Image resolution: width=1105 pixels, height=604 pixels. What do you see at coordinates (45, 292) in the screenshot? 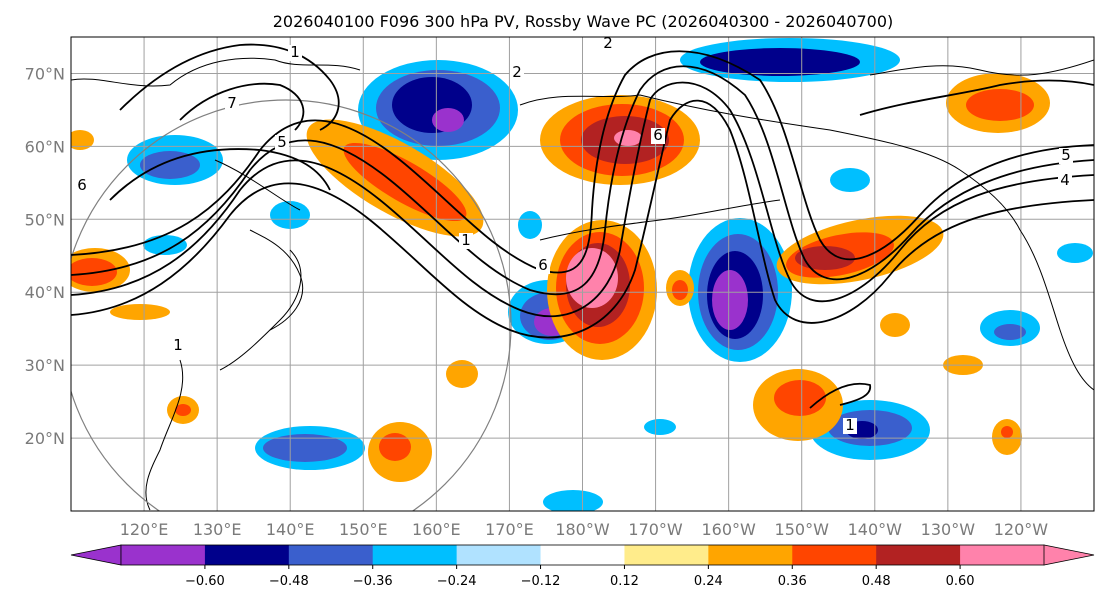
I see `latitude-label: 40°N` at bounding box center [45, 292].